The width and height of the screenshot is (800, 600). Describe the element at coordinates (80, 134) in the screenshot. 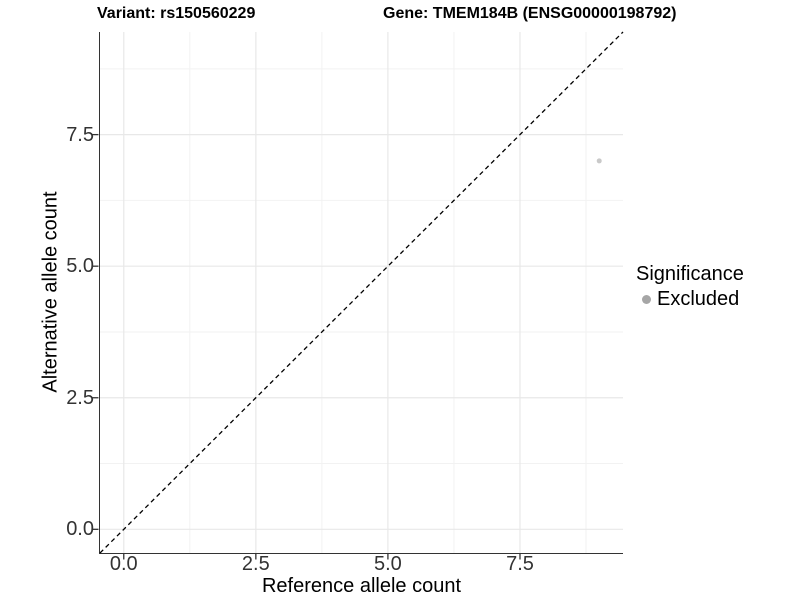

I see `y-tick-label: 7.5` at that location.